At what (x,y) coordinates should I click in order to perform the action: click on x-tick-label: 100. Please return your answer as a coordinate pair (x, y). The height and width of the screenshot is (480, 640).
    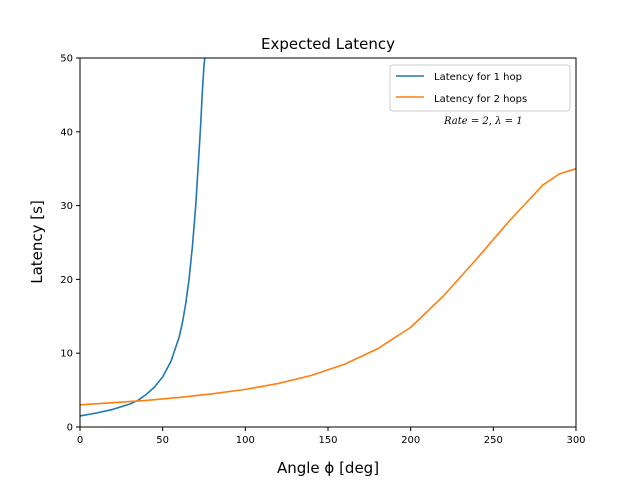
    Looking at the image, I should click on (245, 440).